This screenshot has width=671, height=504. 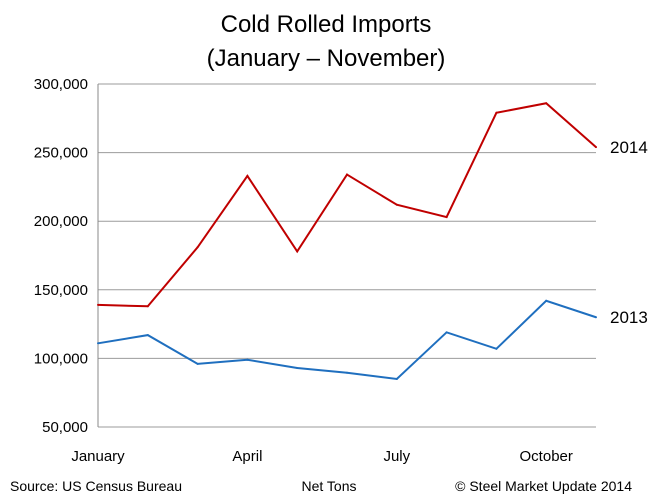 What do you see at coordinates (629, 232) in the screenshot?
I see `series-end-labels: 2014 2013` at bounding box center [629, 232].